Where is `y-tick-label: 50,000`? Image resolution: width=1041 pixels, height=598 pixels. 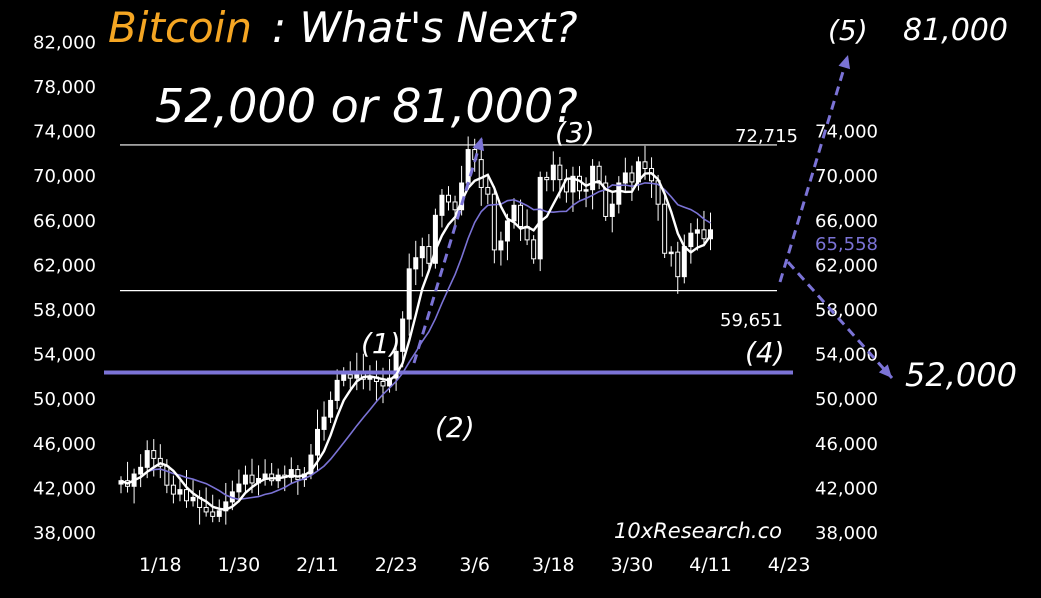 y-tick-label: 50,000 is located at coordinates (64, 399).